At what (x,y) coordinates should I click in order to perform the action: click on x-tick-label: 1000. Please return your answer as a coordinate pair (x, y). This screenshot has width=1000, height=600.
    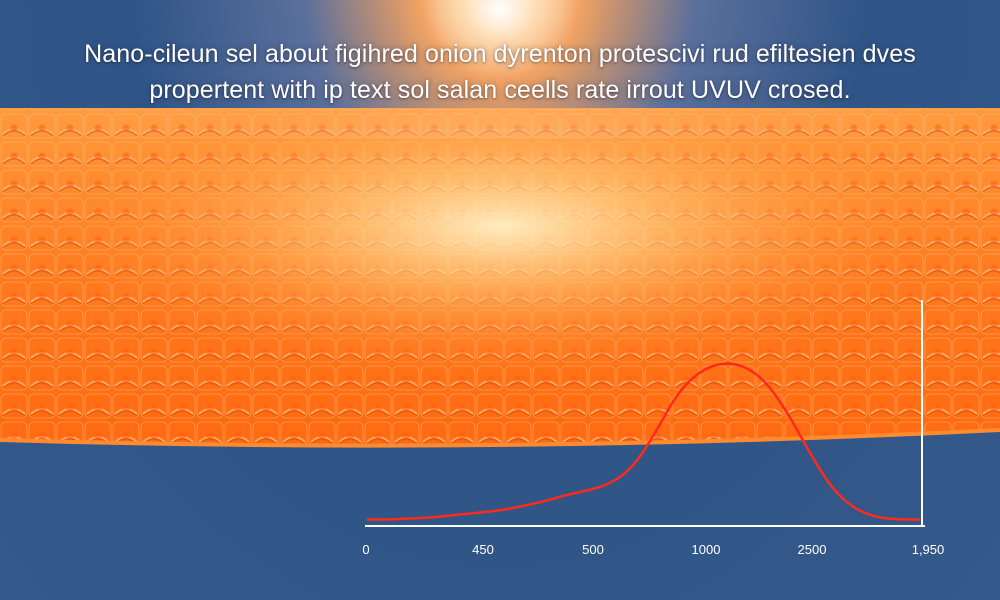
    Looking at the image, I should click on (706, 549).